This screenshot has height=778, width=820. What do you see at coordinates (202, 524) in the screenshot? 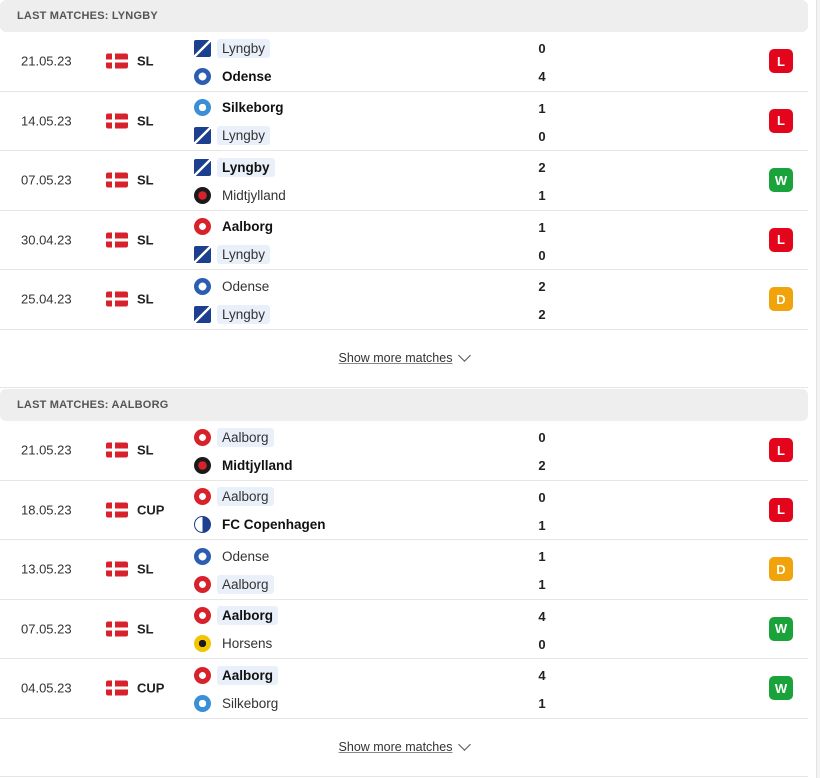
I see `copenhagen-crest-icon` at bounding box center [202, 524].